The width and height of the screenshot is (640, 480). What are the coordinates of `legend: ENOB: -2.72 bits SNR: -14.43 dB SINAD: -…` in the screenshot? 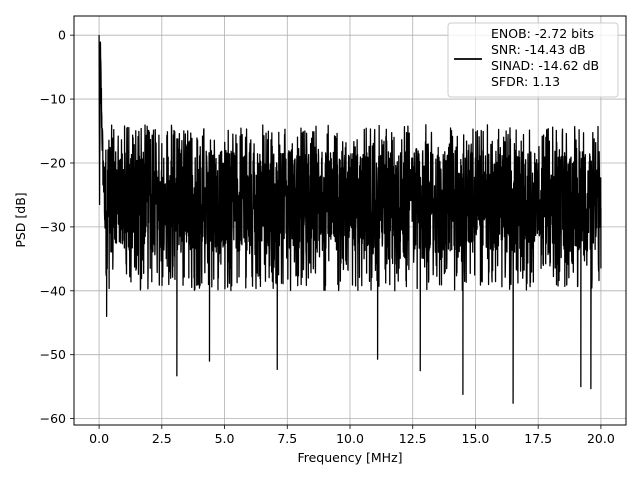 It's located at (533, 60).